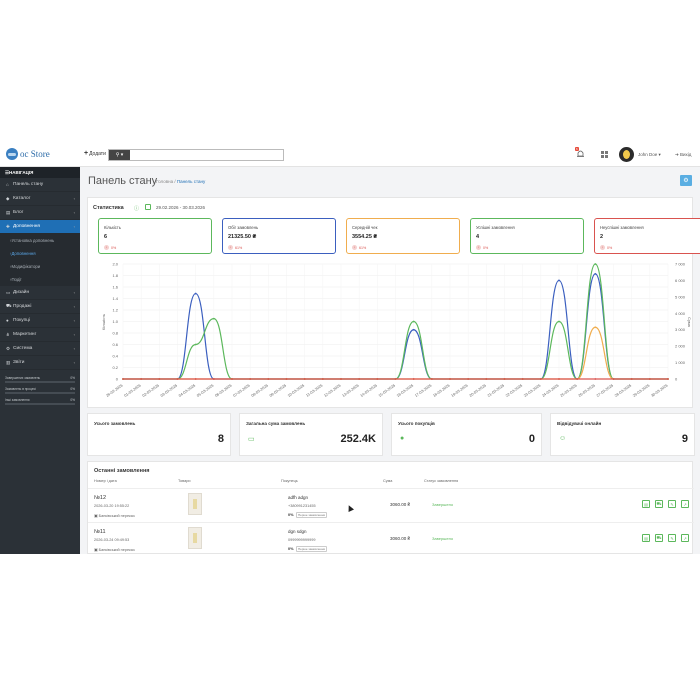 The width and height of the screenshot is (700, 700). I want to click on sidebar-item2-4: ⚙ Система ‹, so click(40, 349).